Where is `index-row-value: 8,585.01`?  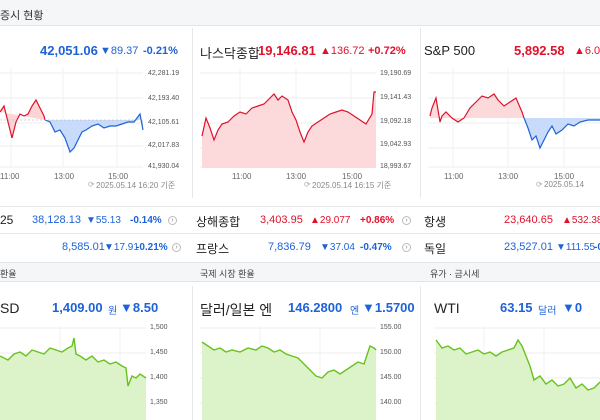
index-row-value: 8,585.01 is located at coordinates (83, 247).